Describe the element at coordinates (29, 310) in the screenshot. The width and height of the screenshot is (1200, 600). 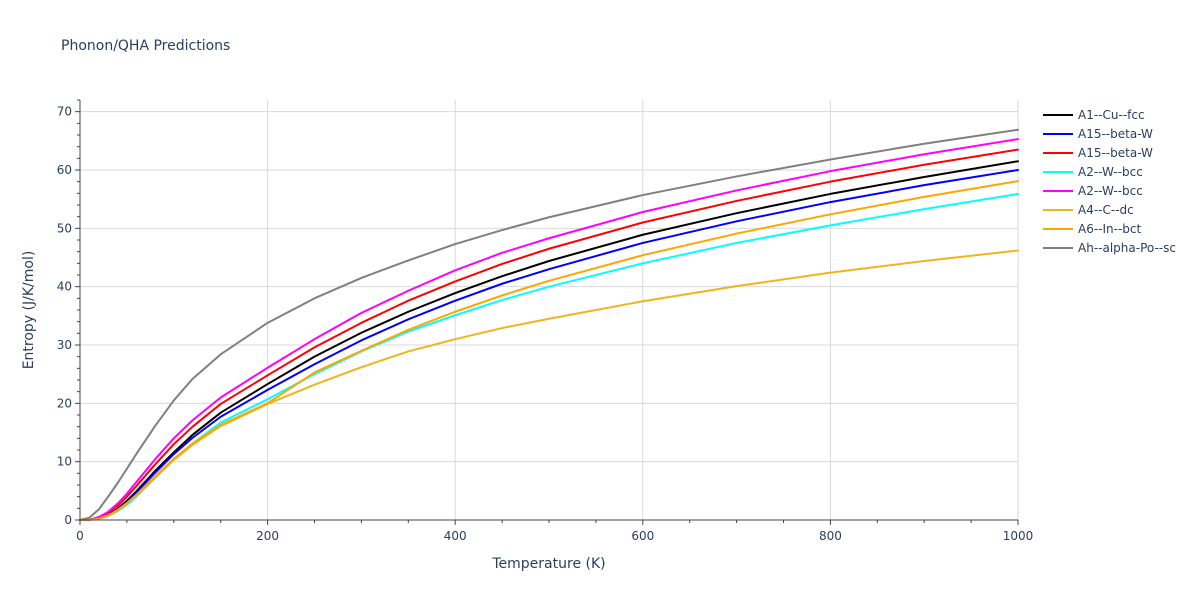
I see `y-axis-title: Entropy (J/K/mol)` at that location.